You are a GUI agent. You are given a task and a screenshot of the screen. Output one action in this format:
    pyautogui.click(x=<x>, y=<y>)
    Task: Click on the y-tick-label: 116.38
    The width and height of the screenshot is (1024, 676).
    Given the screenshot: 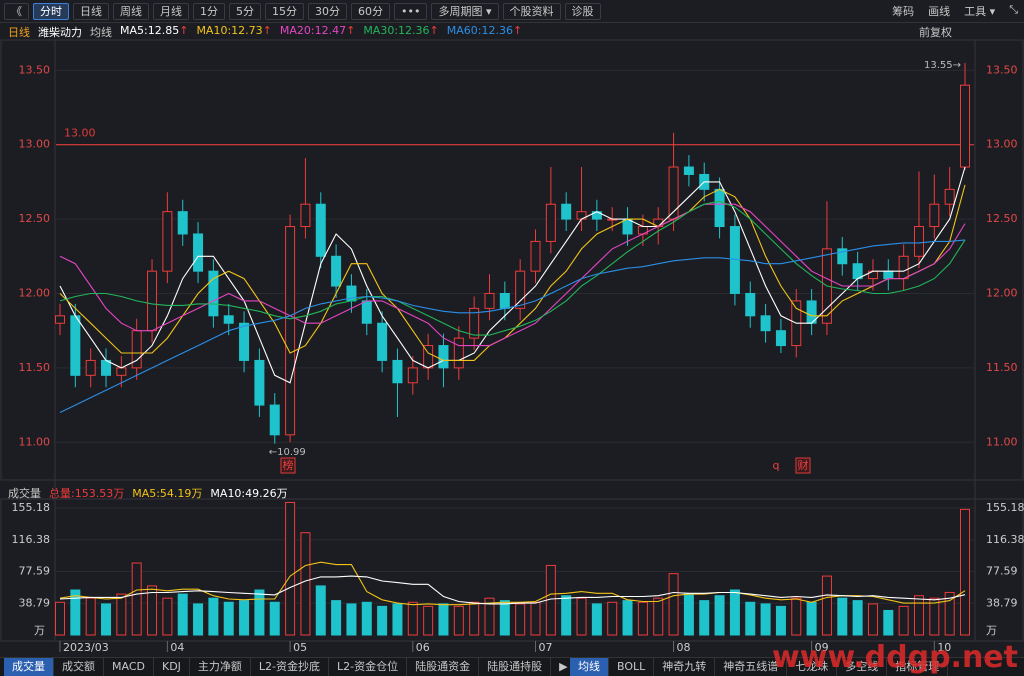 What is the action you would take?
    pyautogui.click(x=31, y=539)
    